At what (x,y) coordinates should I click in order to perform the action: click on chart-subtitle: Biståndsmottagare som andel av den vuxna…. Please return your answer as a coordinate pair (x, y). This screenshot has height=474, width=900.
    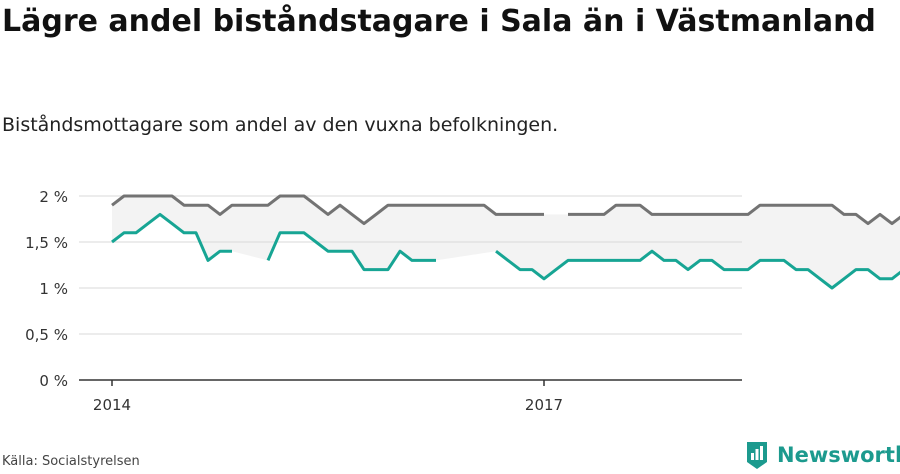
    Looking at the image, I should click on (280, 125).